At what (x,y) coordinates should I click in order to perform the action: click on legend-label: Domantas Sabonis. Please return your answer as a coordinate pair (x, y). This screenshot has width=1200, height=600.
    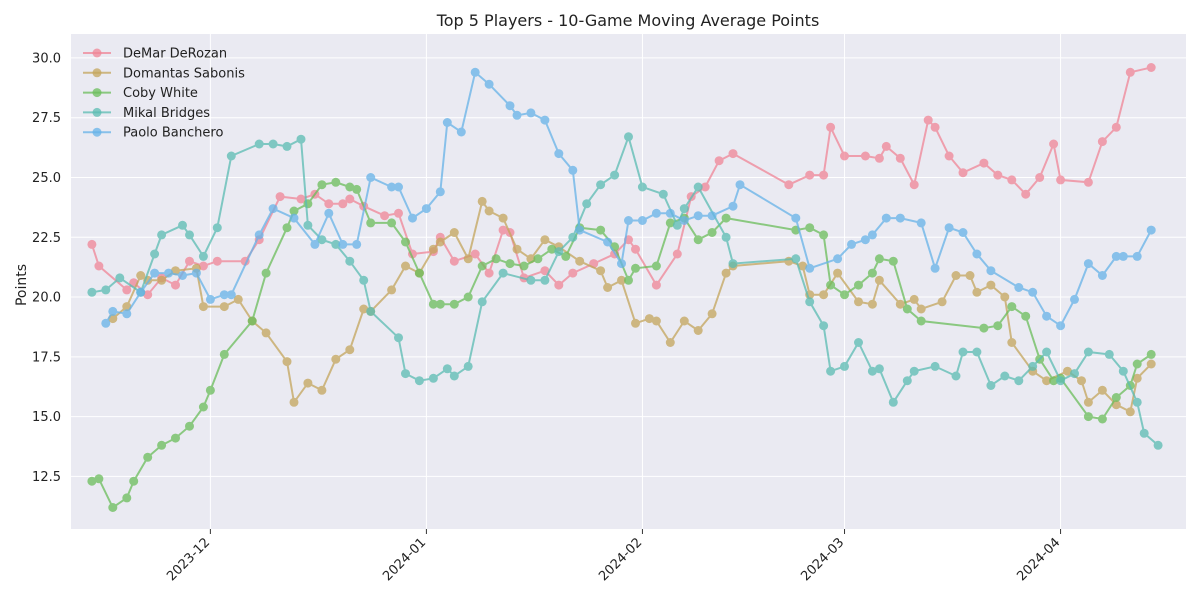
    Looking at the image, I should click on (184, 73).